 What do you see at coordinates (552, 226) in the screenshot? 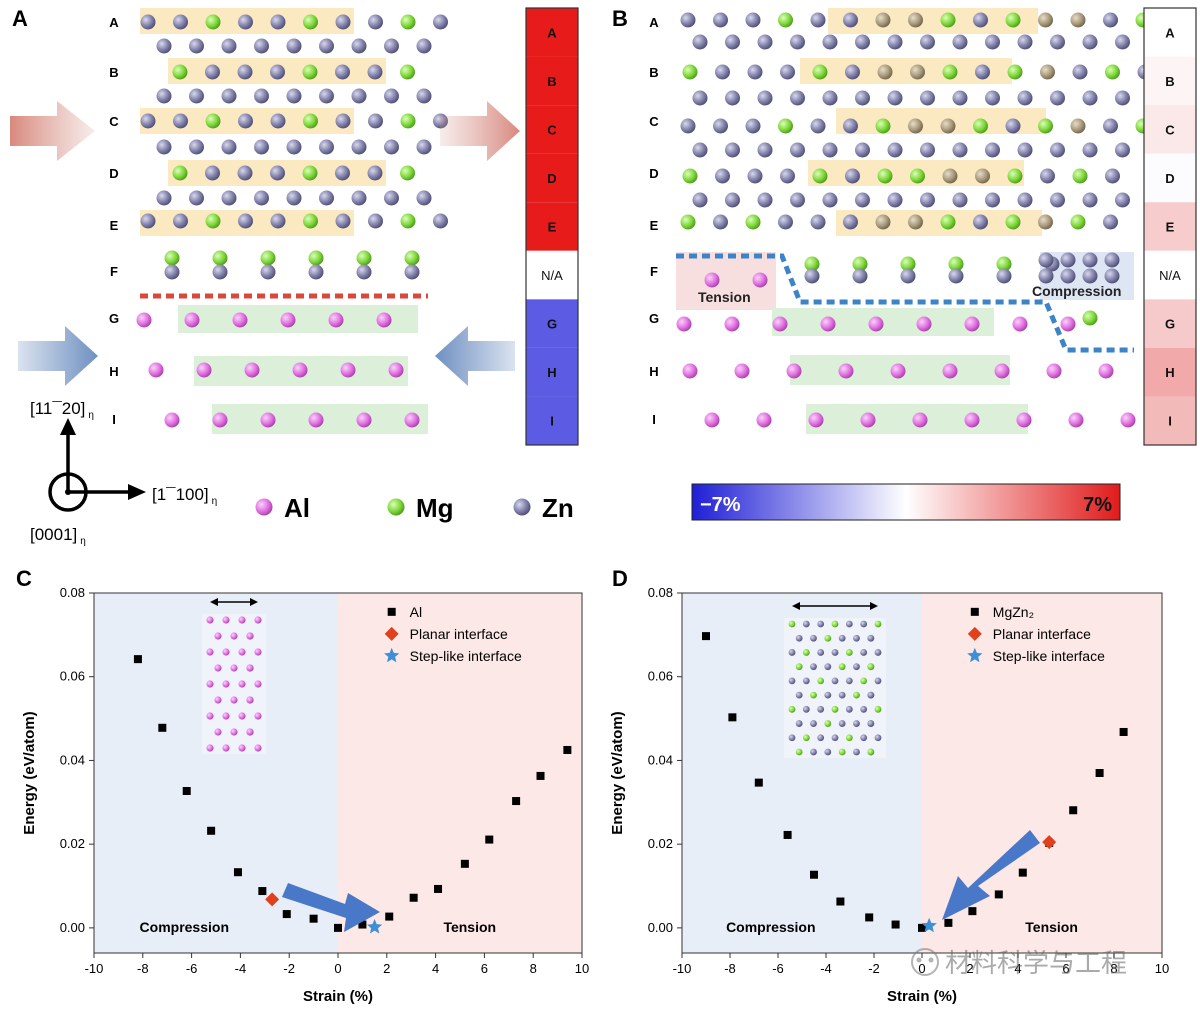
I see `panel-a-strain-bar: A B C D E N/A G H I` at bounding box center [552, 226].